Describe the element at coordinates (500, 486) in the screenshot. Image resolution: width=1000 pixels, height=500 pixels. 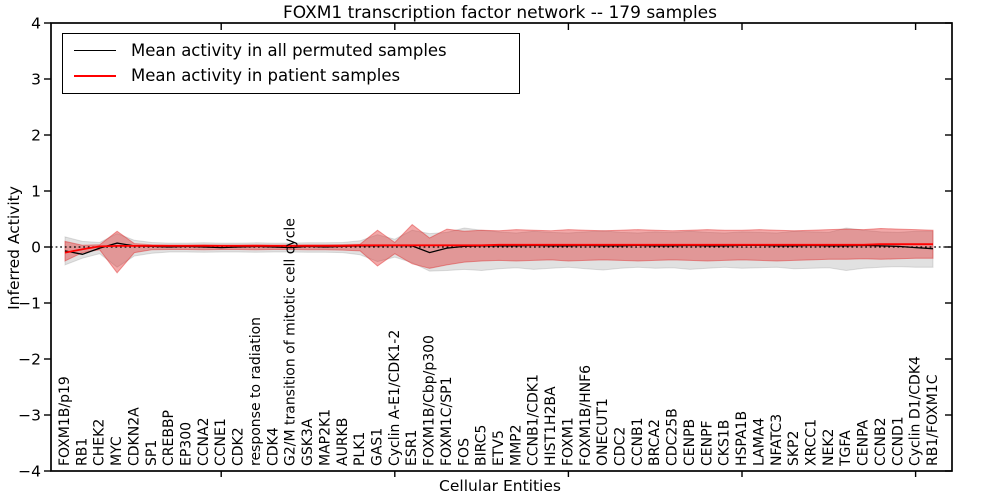
I see `x-axis-label: Cellular Entities` at that location.